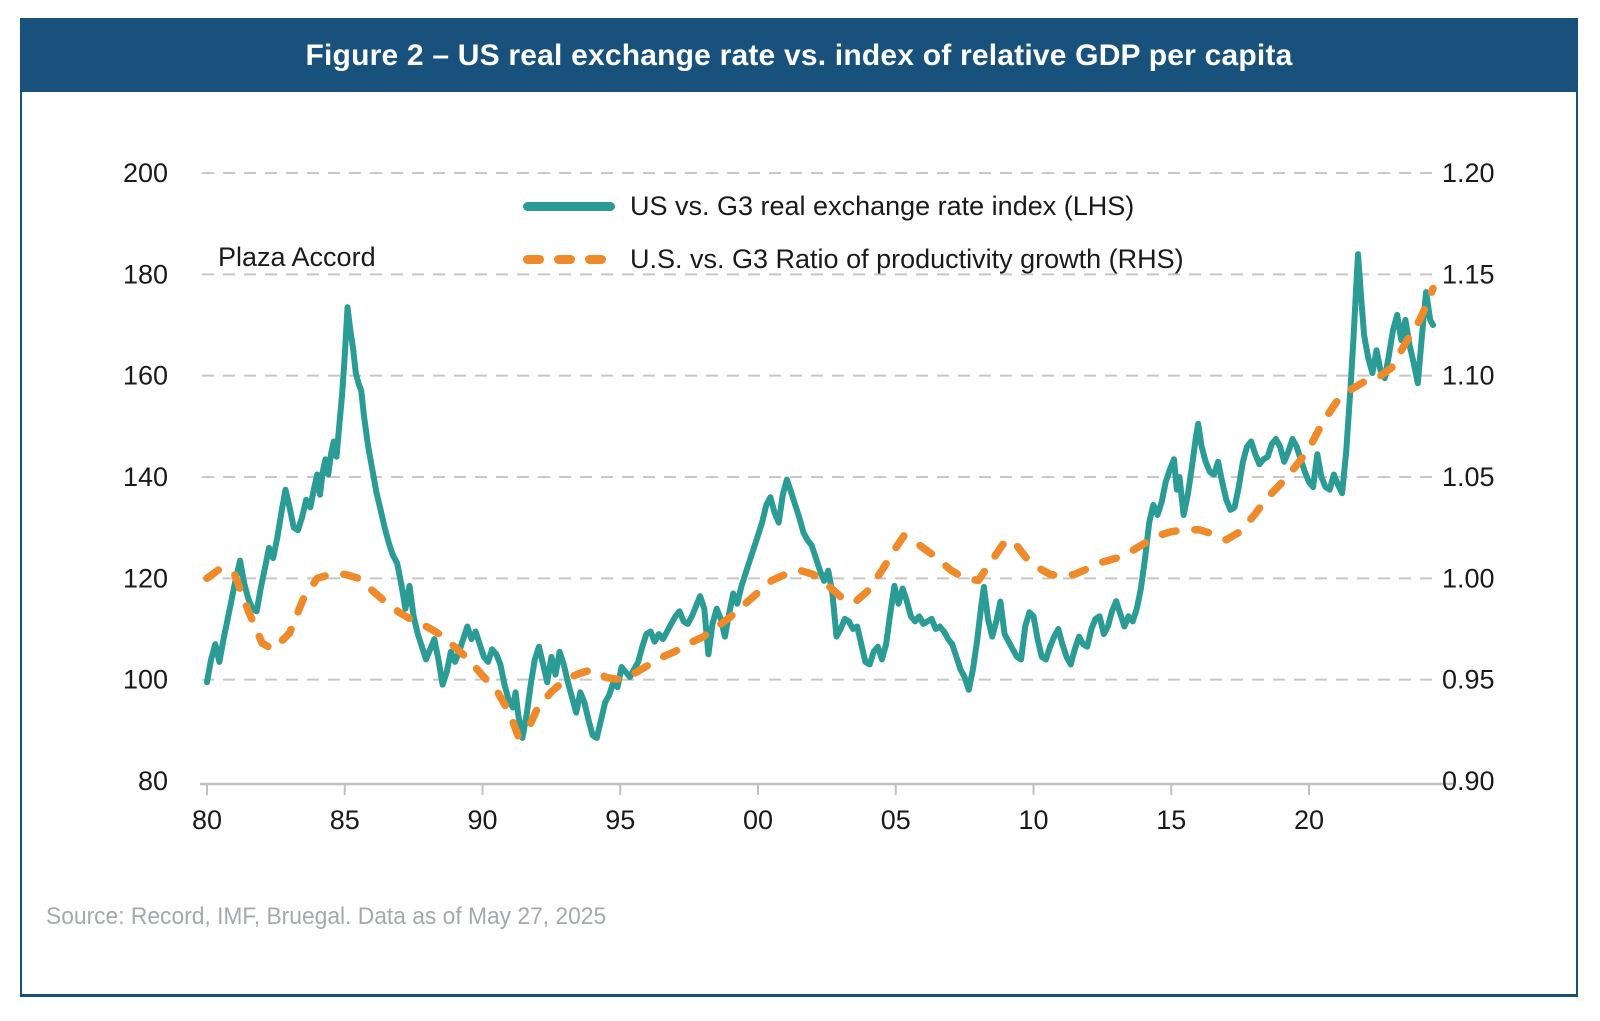 This screenshot has height=1021, width=1600. What do you see at coordinates (758, 820) in the screenshot?
I see `x-tick-label-2000: 00` at bounding box center [758, 820].